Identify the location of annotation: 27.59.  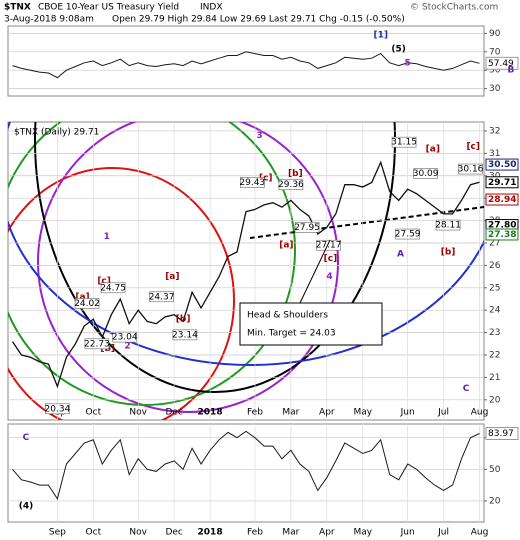
(408, 235).